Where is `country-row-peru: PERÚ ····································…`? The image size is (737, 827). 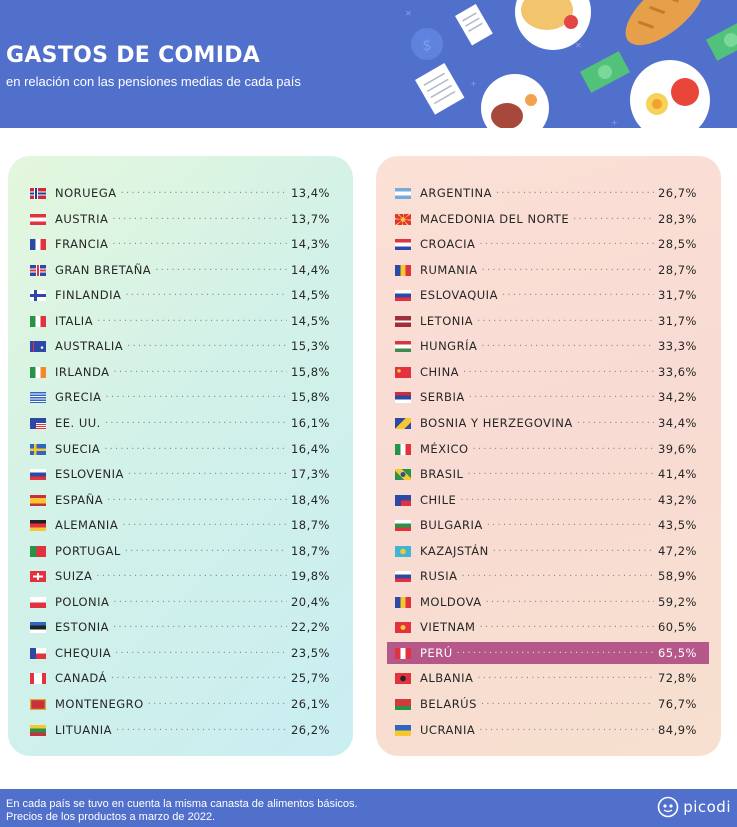 country-row-peru: PERÚ ····································… is located at coordinates (548, 653).